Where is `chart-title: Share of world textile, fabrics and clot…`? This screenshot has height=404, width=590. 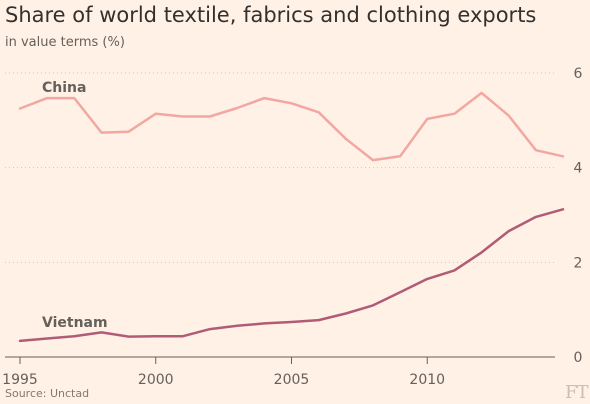 chart-title: Share of world textile, fabrics and clot… is located at coordinates (271, 15).